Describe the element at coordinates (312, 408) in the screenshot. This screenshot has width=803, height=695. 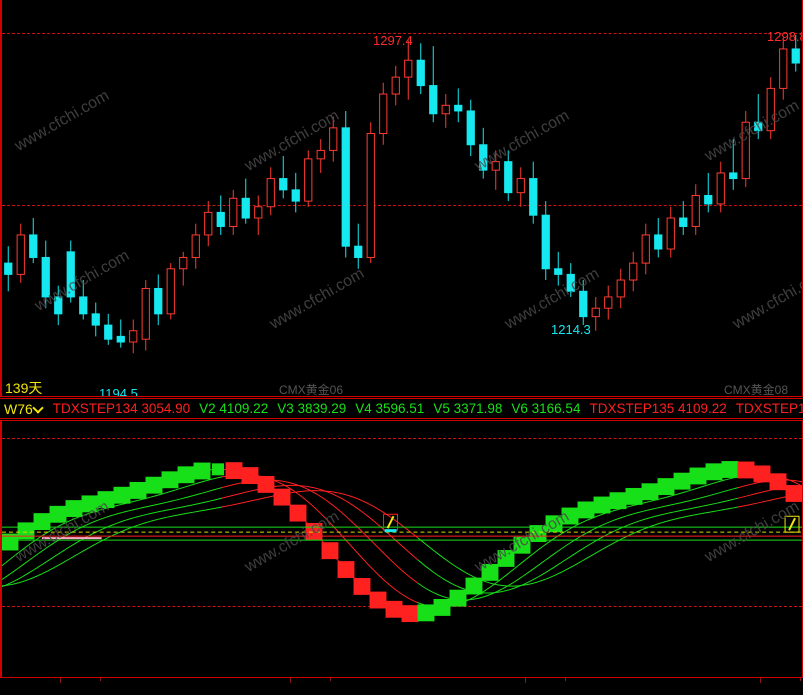
I see `readout-item-v3: V3 3839.29` at that location.